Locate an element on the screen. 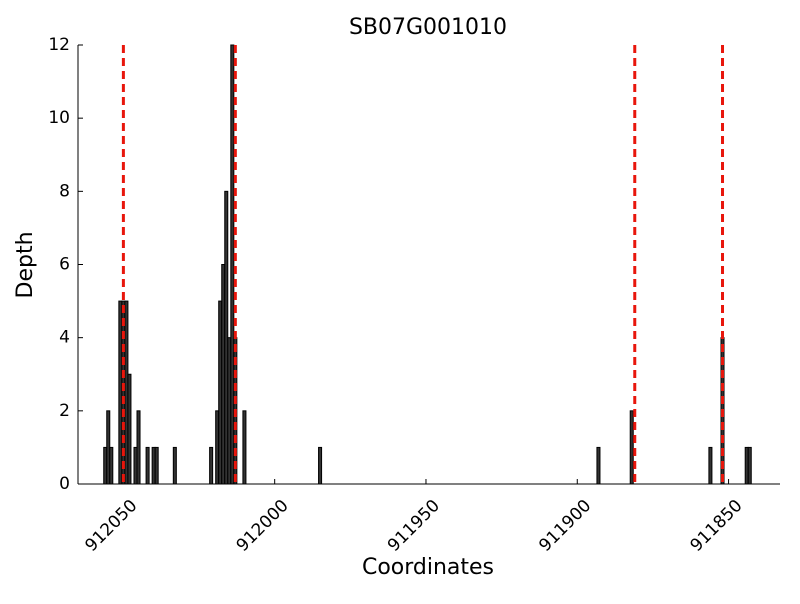 The width and height of the screenshot is (800, 604). x-tick-label: 911850 is located at coordinates (717, 526).